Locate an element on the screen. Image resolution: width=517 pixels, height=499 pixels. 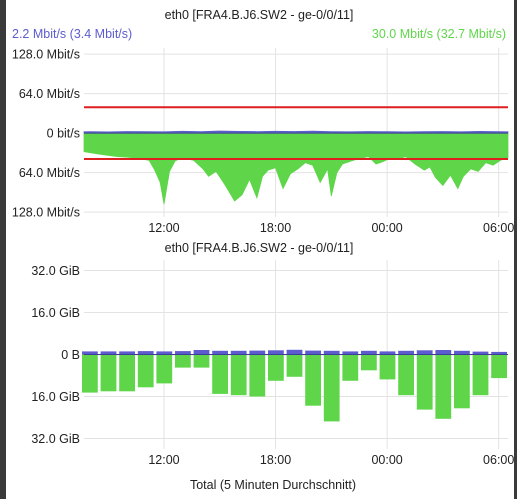
series-out-area is located at coordinates (296, 168).